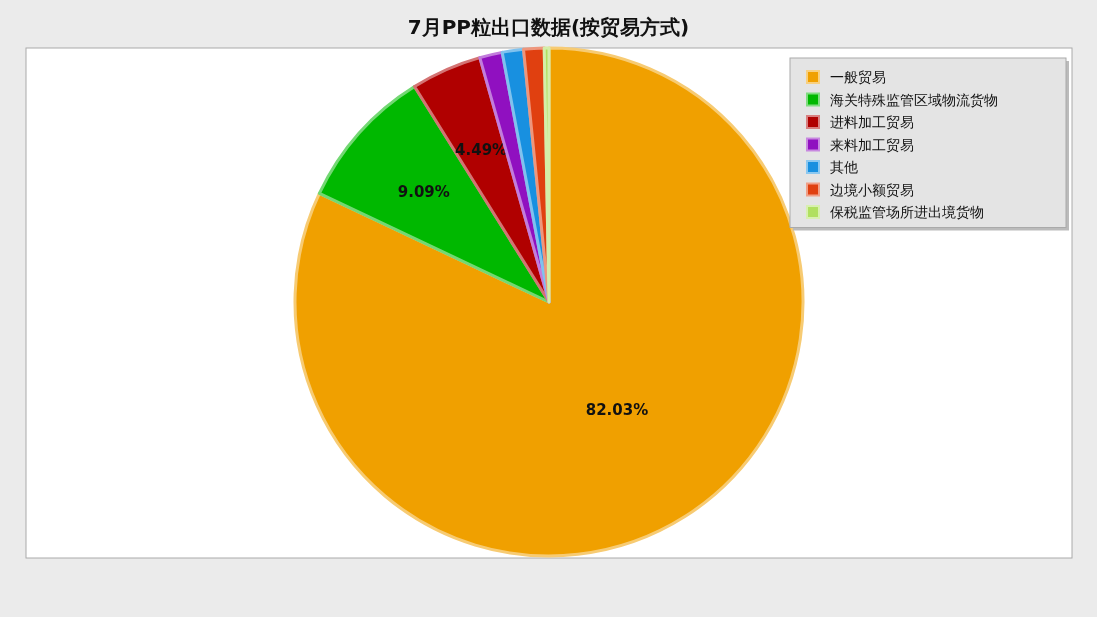 This screenshot has width=1097, height=617. What do you see at coordinates (872, 144) in the screenshot?
I see `legend-label: 来料加工贸易` at bounding box center [872, 144].